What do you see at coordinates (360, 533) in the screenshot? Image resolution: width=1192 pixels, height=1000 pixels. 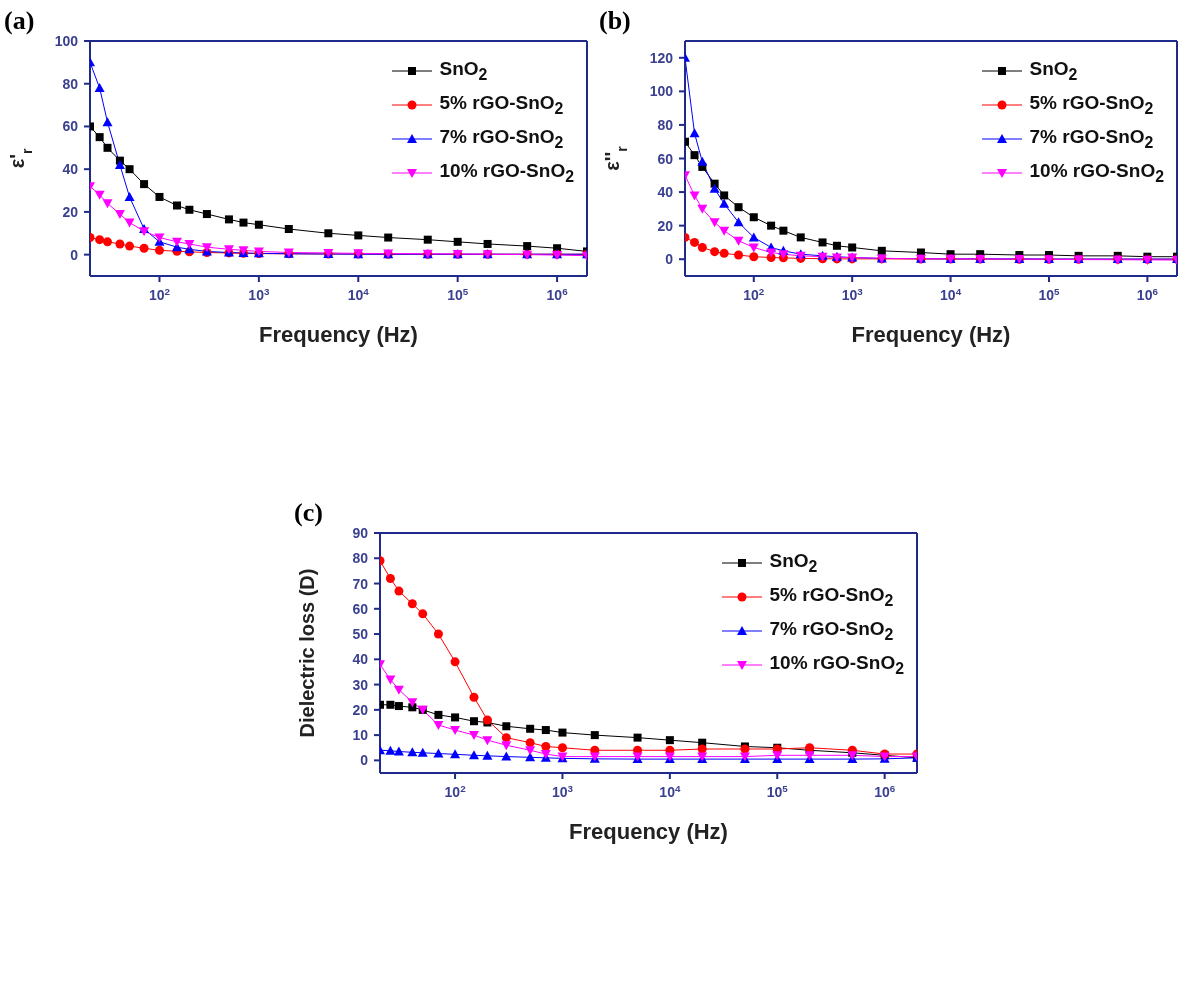 I see `y-tick-label: 90` at bounding box center [360, 533].